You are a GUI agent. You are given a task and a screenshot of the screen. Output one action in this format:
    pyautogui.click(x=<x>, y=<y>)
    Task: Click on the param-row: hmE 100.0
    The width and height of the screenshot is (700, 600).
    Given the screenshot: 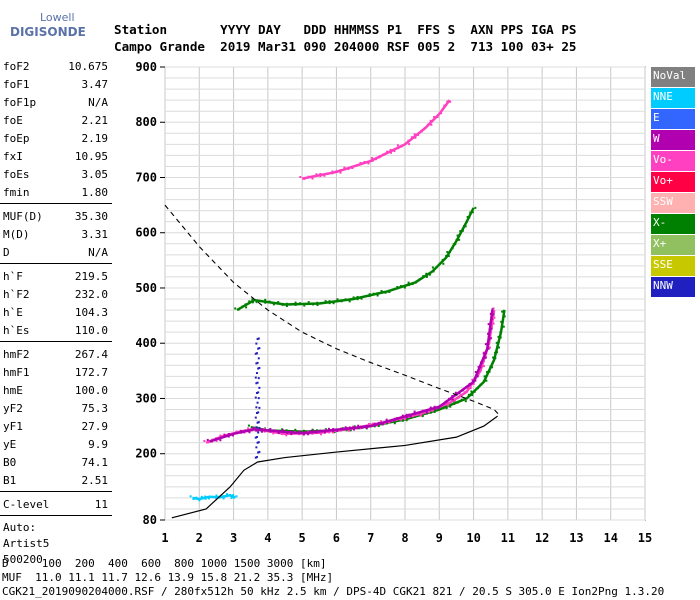 What is the action you would take?
    pyautogui.click(x=56, y=390)
    